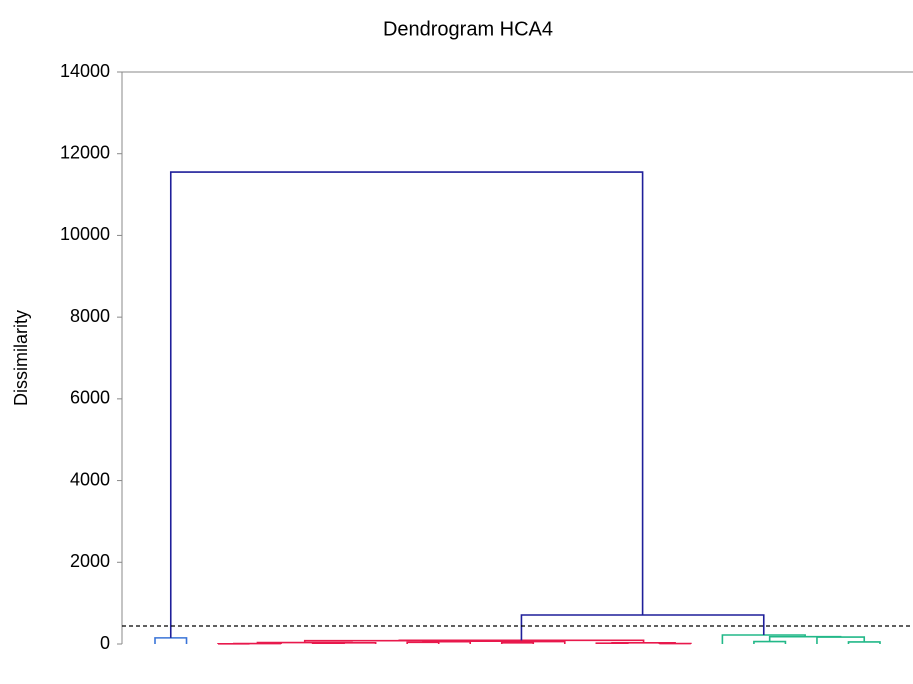 Image resolution: width=913 pixels, height=684 pixels. Describe the element at coordinates (105, 643) in the screenshot. I see `y-tick-label: 0` at that location.